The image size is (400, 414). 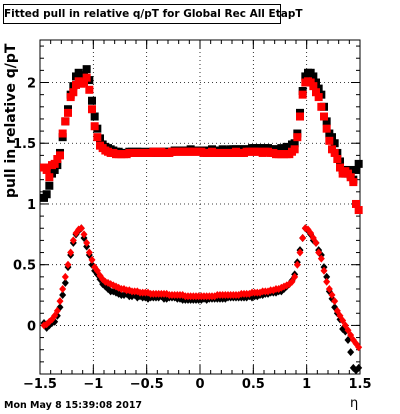 I want to click on y-tick-label: 0.5, so click(x=24, y=266).